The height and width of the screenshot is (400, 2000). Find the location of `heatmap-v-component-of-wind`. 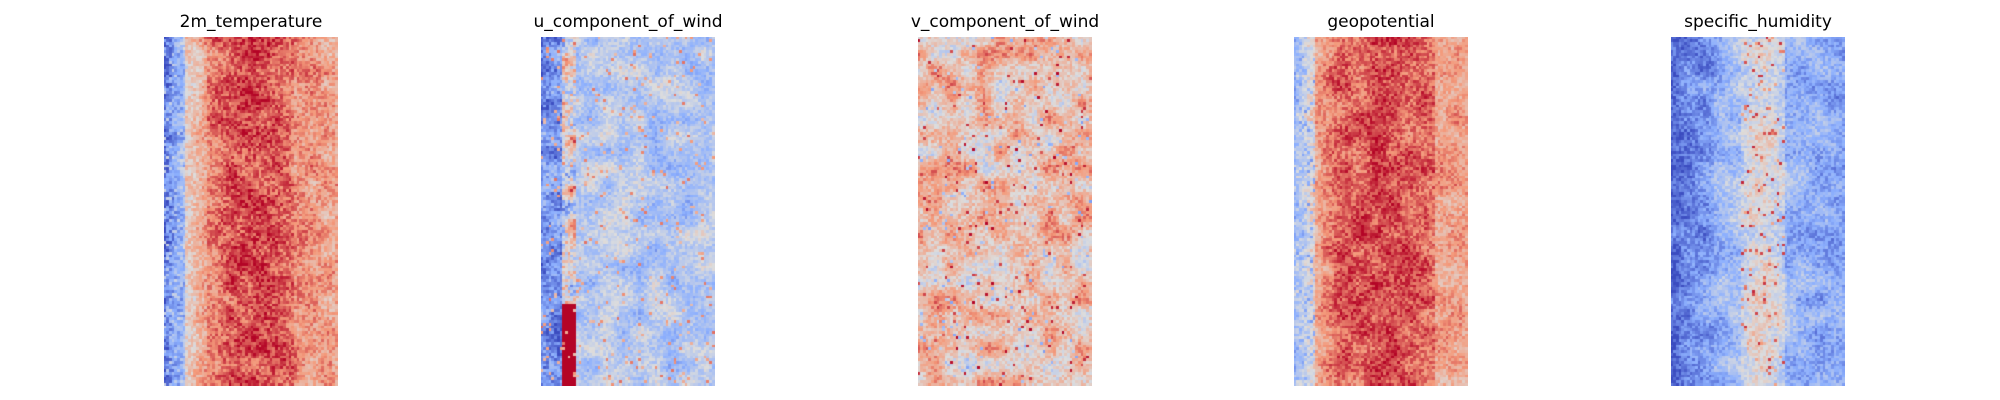

heatmap-v-component-of-wind is located at coordinates (1005, 211).